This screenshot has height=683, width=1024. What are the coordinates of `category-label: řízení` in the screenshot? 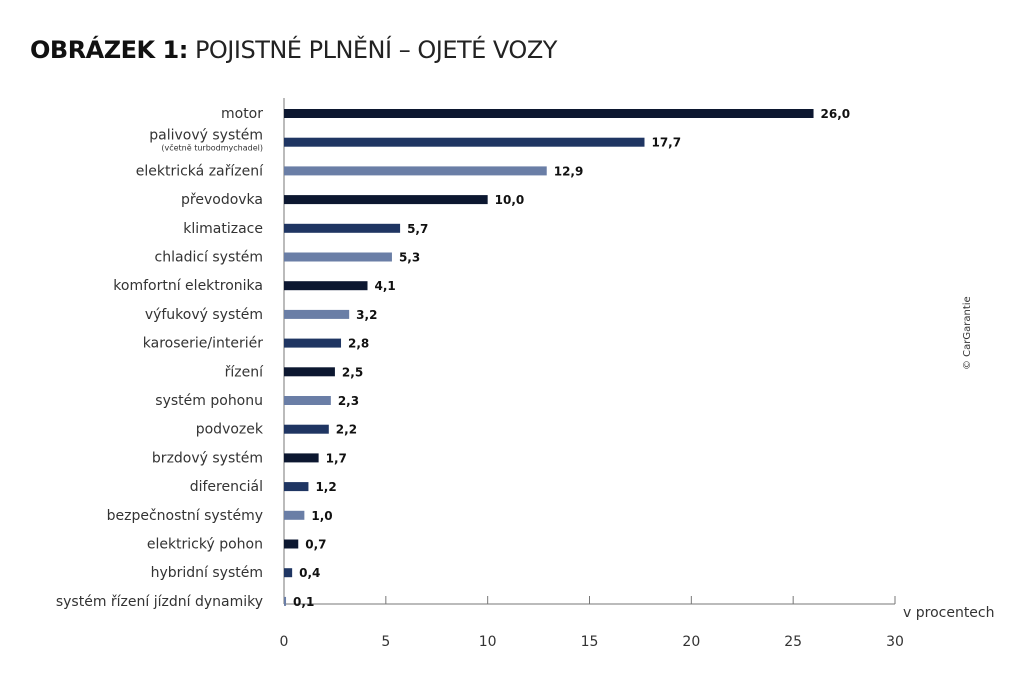 It's located at (244, 372).